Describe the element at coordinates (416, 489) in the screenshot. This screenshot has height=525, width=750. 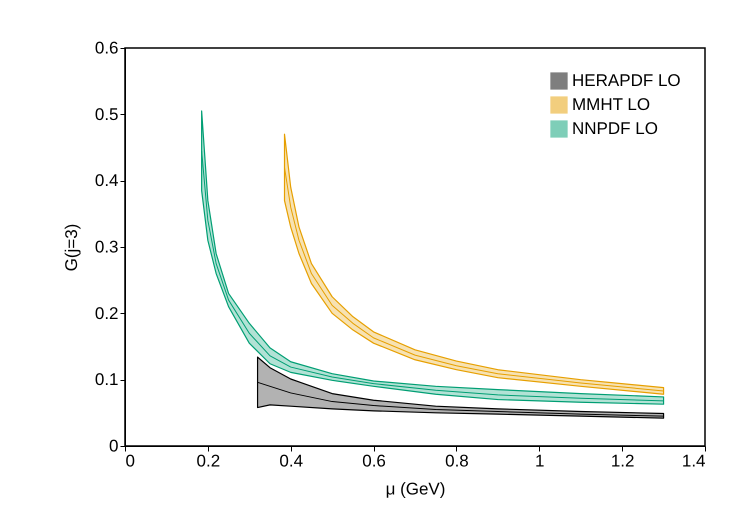
I see `x-axis-title: μ (GeV)` at that location.